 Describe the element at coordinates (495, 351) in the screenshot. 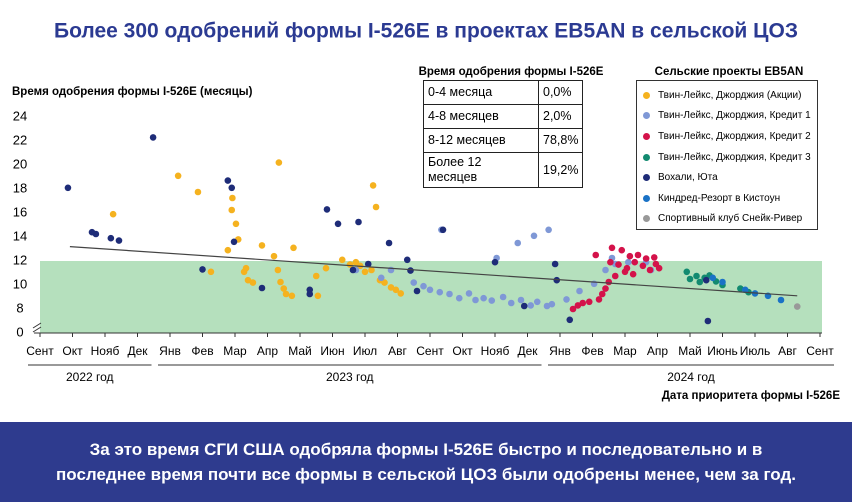

I see `x-tick-label: Нояб` at that location.